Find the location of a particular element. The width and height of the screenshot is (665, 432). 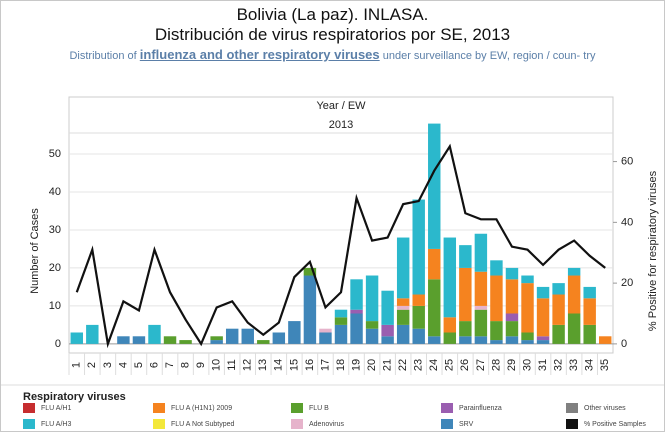

legend-label: FLU A/H1 is located at coordinates (56, 408).